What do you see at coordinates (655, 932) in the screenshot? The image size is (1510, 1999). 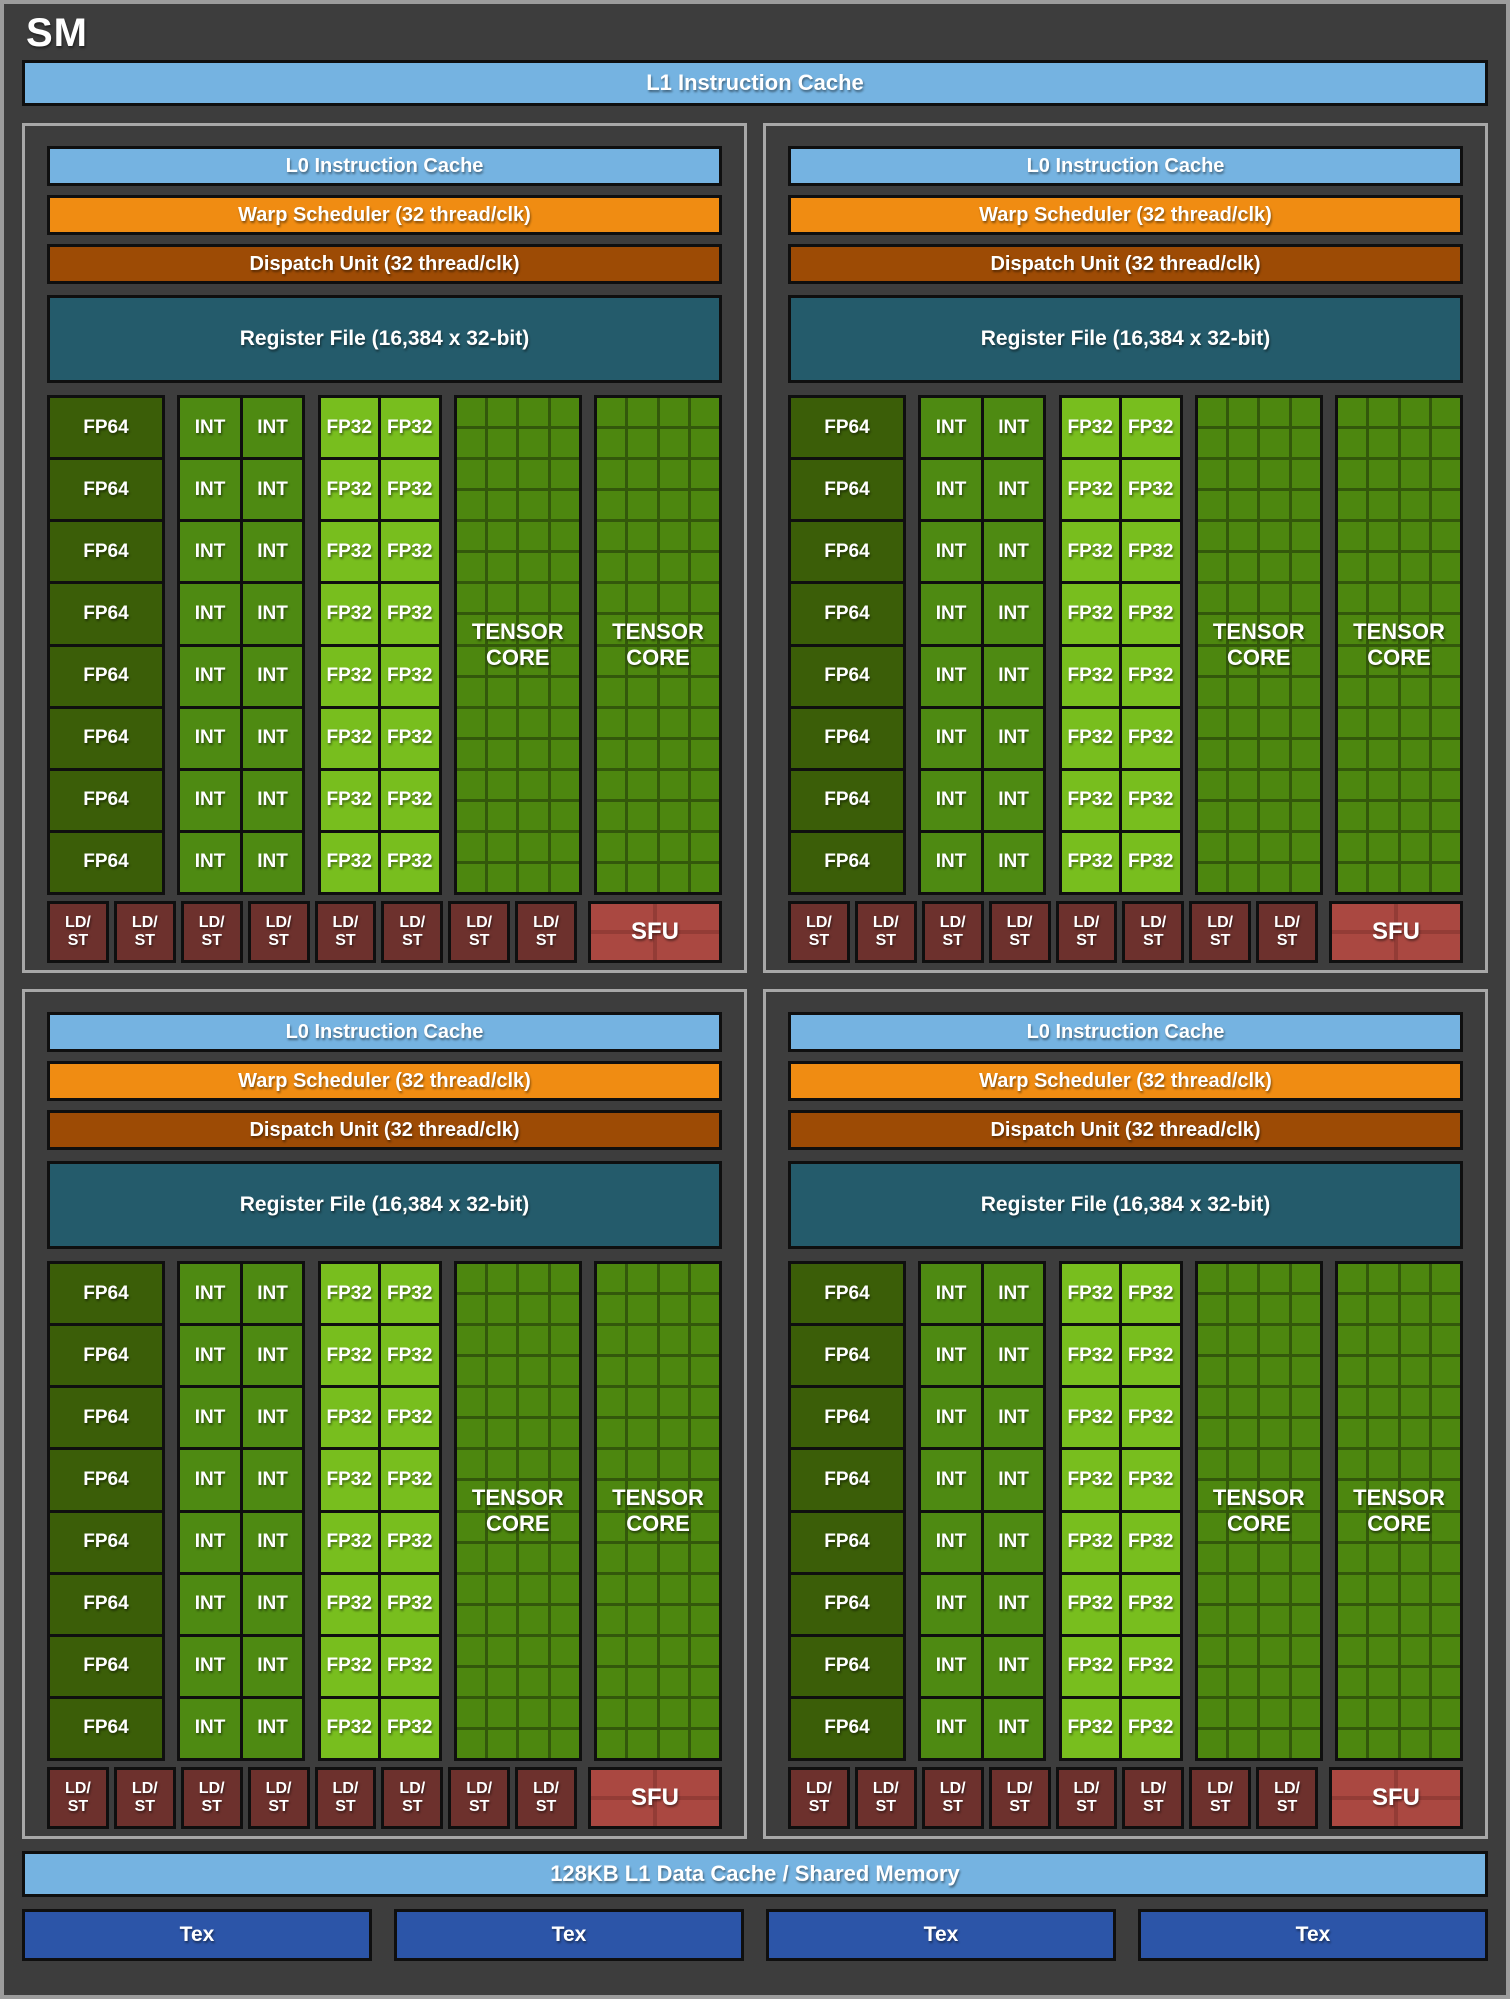 I see `sfu-unit: SFU` at bounding box center [655, 932].